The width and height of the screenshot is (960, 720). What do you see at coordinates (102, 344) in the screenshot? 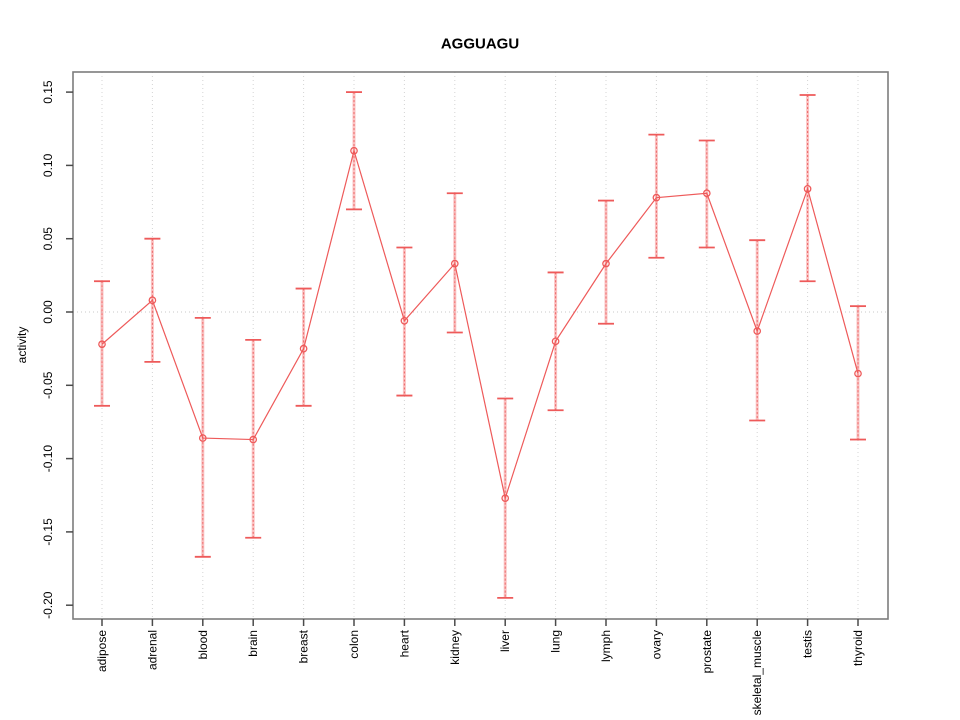
I see `data-point-adipose` at bounding box center [102, 344].